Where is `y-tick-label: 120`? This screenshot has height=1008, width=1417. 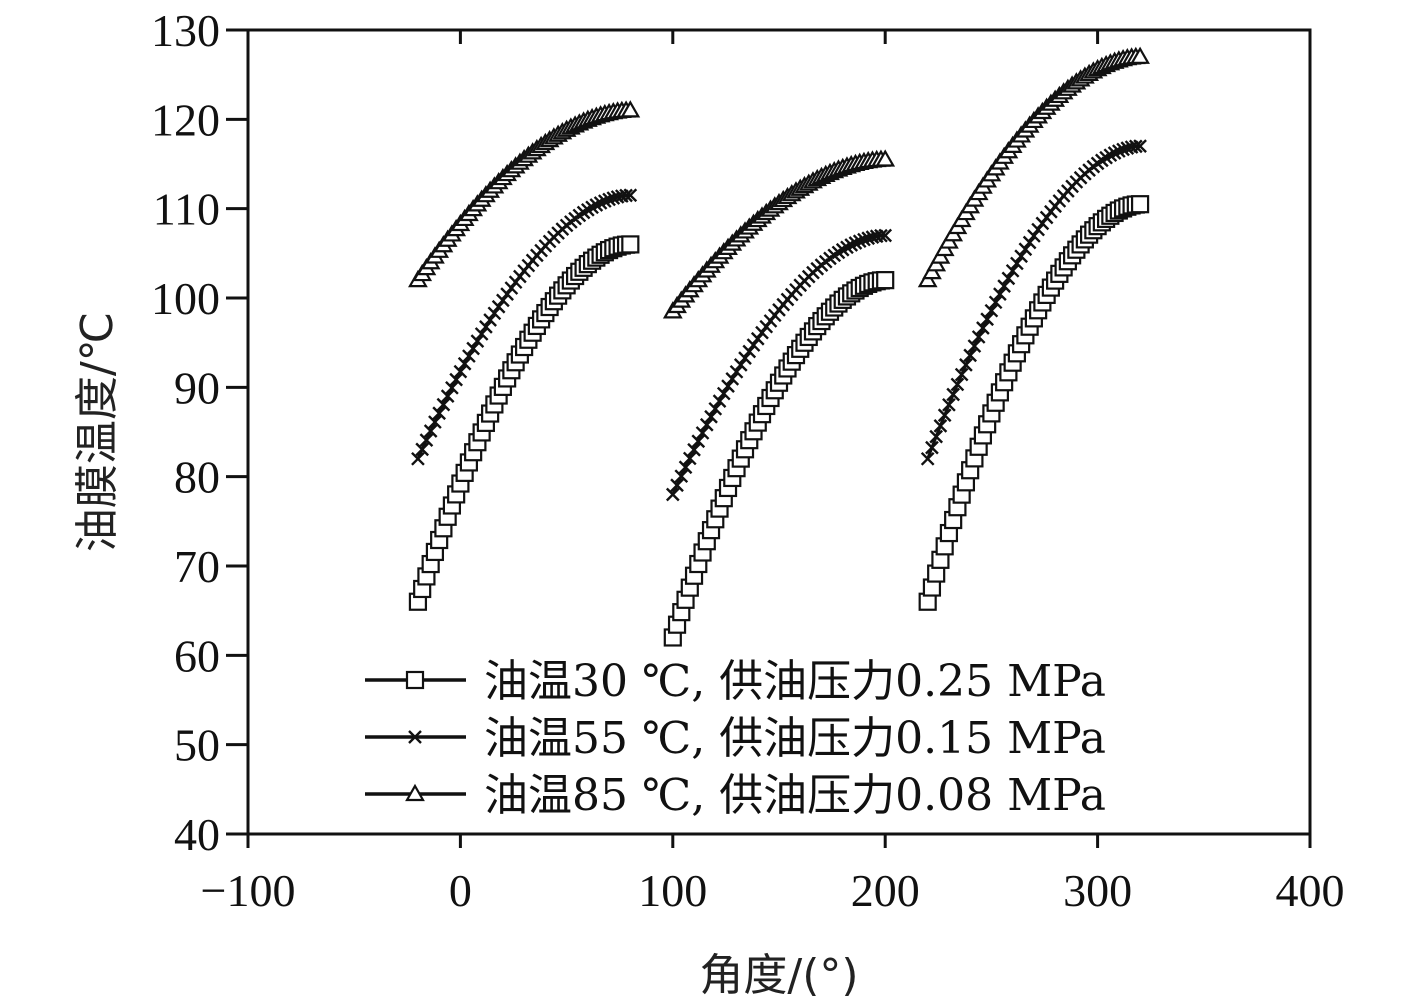
y-tick-label: 120 is located at coordinates (185, 119).